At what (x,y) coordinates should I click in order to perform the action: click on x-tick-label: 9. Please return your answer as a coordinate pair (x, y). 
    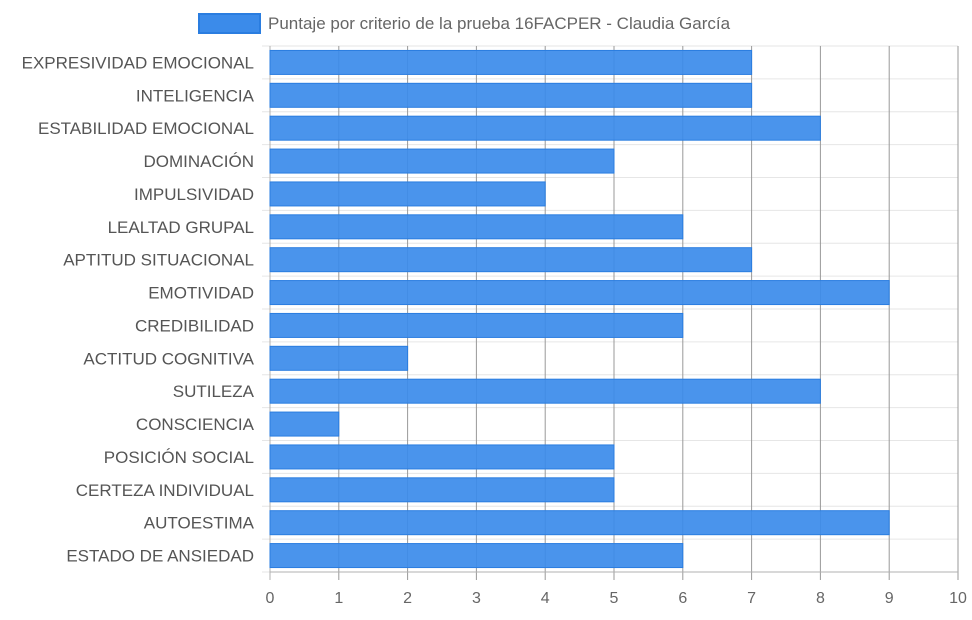
    Looking at the image, I should click on (889, 598).